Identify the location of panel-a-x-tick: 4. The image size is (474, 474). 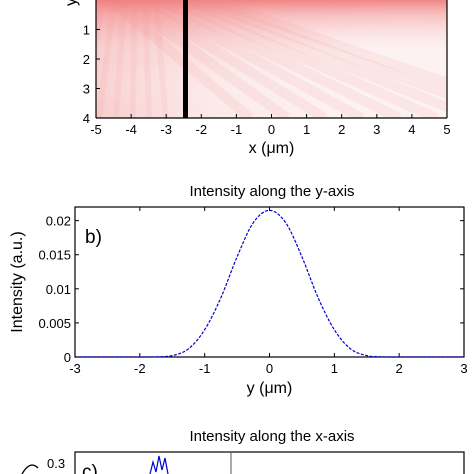
(411, 129).